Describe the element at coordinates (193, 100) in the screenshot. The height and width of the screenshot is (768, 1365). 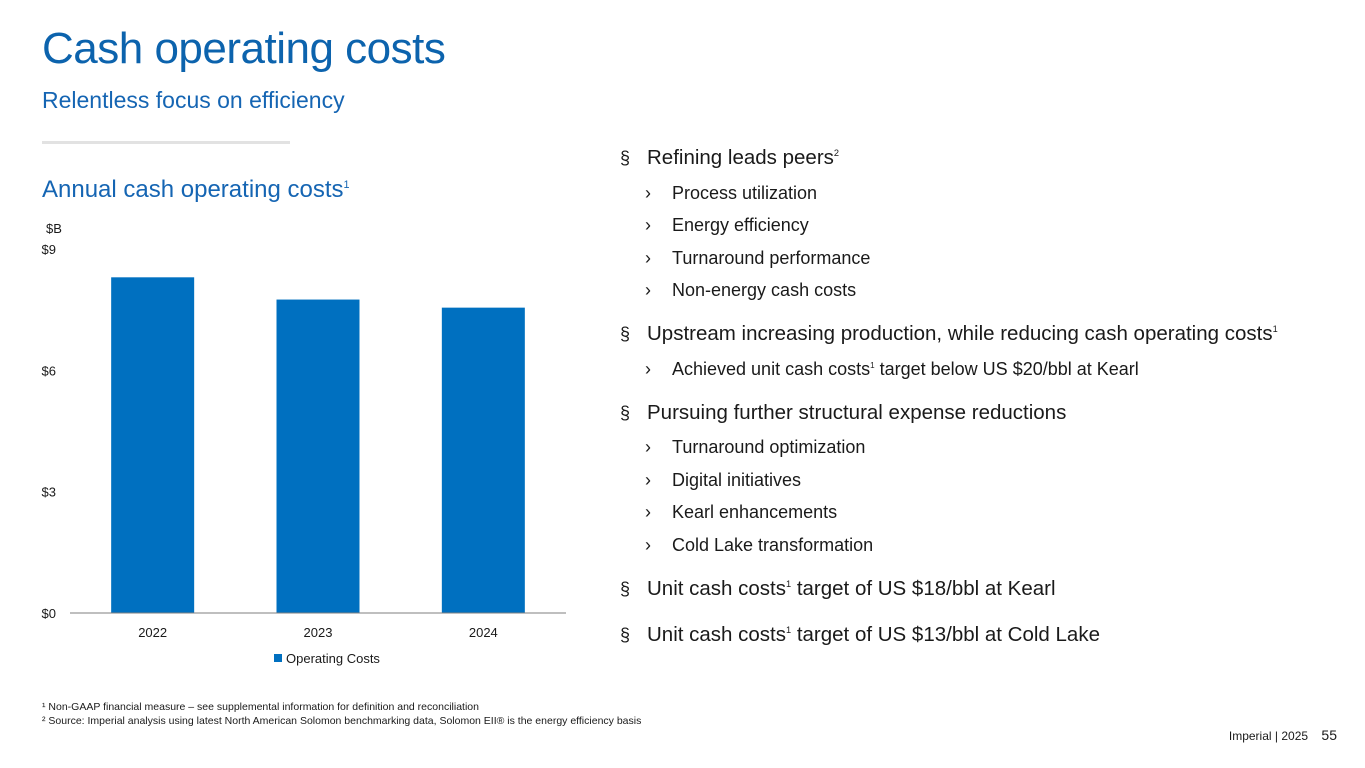
I see `page-subtitle: Relentless focus on efficiency` at that location.